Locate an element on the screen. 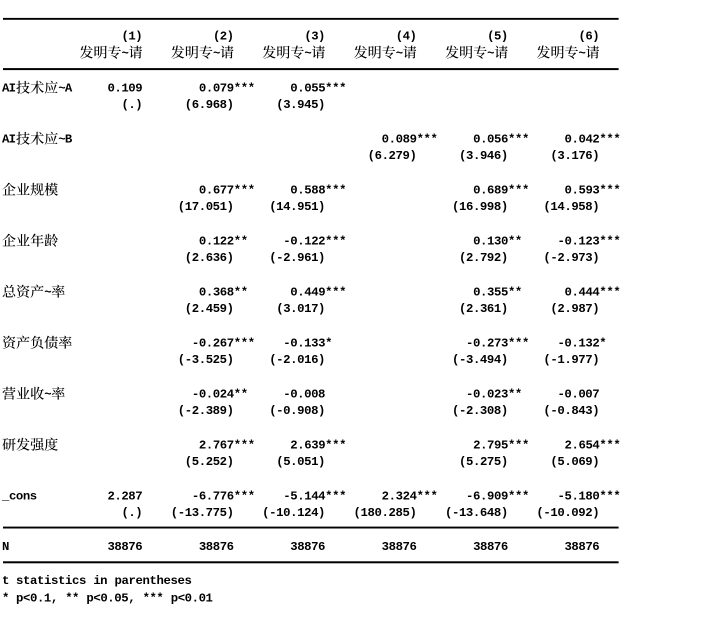 This screenshot has width=714, height=630. svg-text: (2) is located at coordinates (223, 37).